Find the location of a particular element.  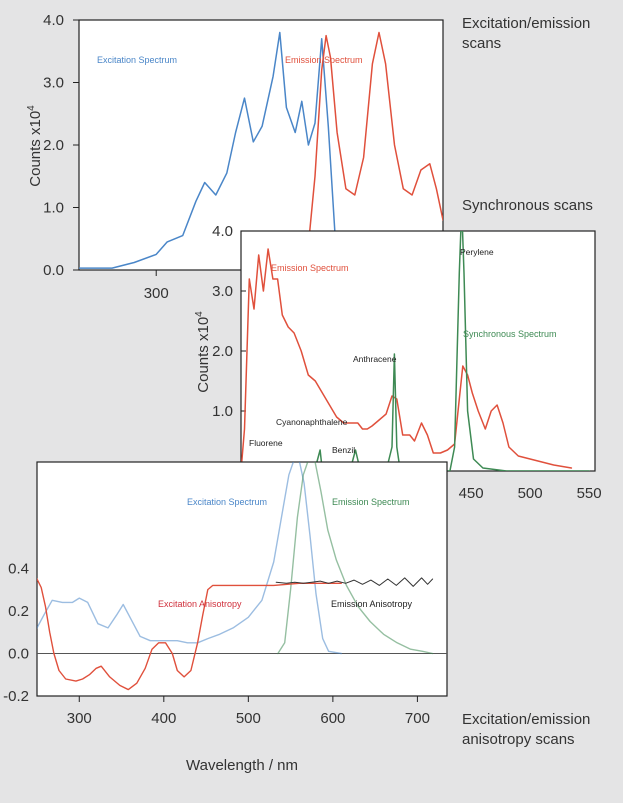

chart-a-ylabel-exponent: 4 is located at coordinates (31, 108).